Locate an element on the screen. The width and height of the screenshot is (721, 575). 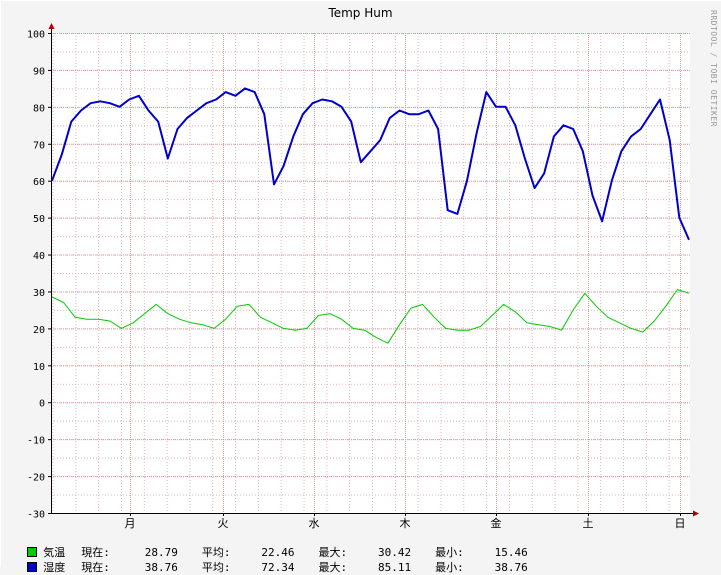
y-tick-label: 50 is located at coordinates (39, 219).